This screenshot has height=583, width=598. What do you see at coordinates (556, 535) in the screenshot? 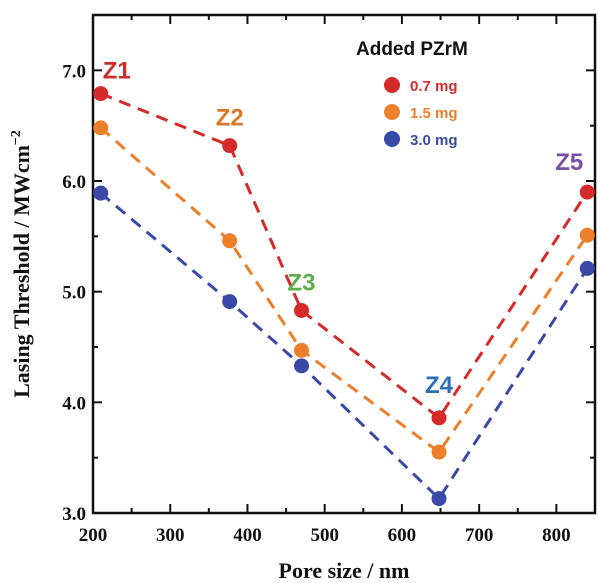
I see `x-tick-label: 800` at bounding box center [556, 535].